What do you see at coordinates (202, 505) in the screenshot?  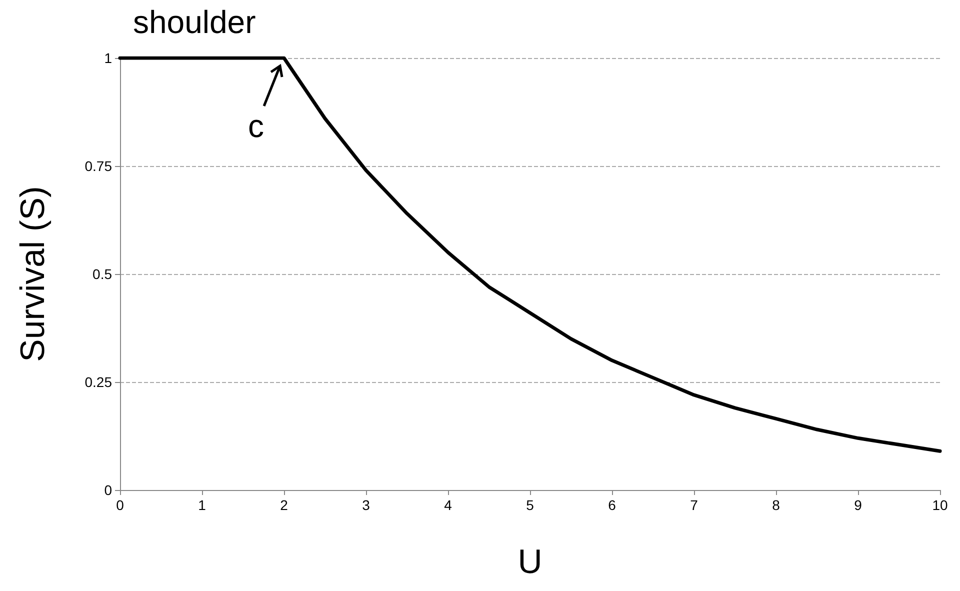 I see `x-tick-label: 1` at bounding box center [202, 505].